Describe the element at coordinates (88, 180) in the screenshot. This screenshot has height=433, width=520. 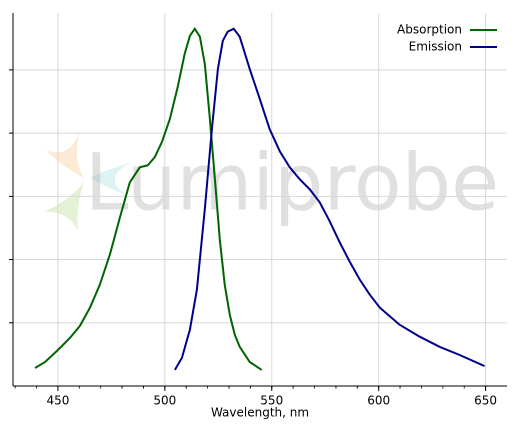
I see `watermark-logo` at that location.